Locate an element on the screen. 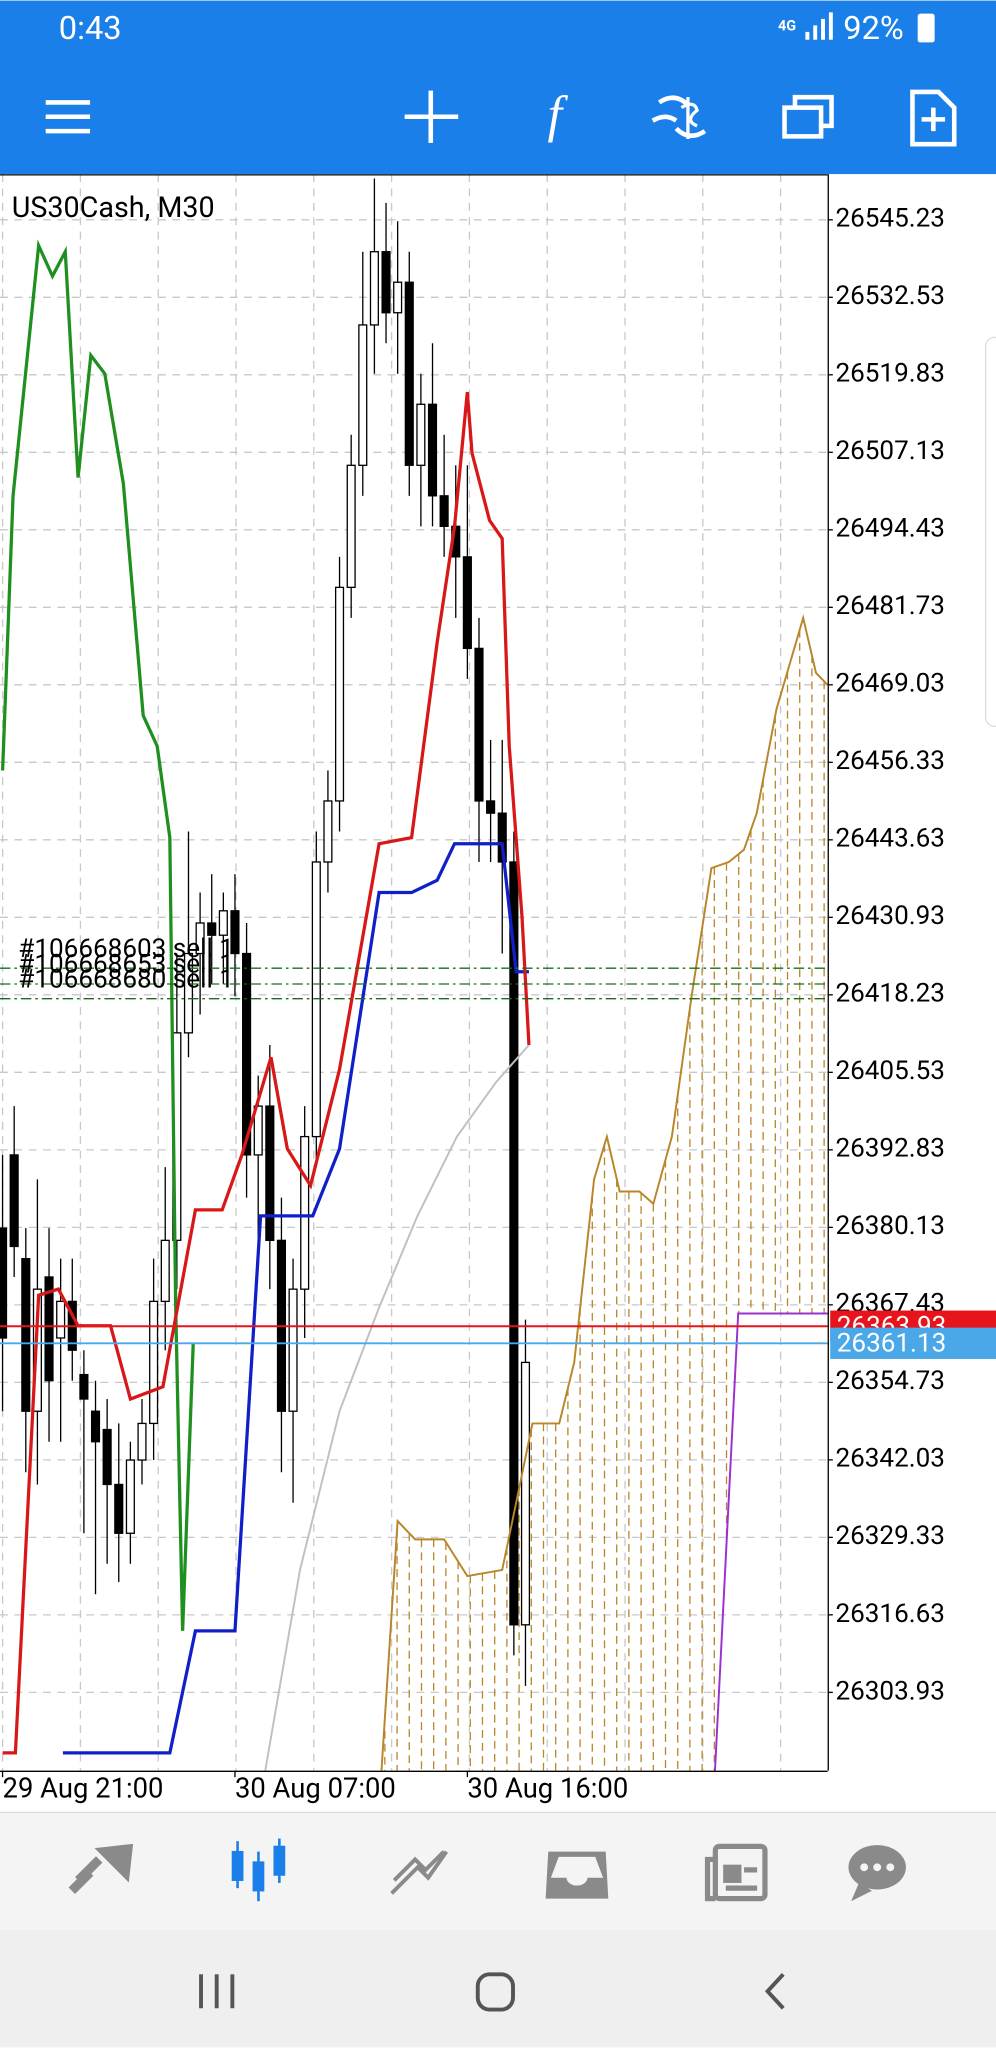 This screenshot has height=2048, width=996. price-tag-label: 26361.13 is located at coordinates (892, 1343).